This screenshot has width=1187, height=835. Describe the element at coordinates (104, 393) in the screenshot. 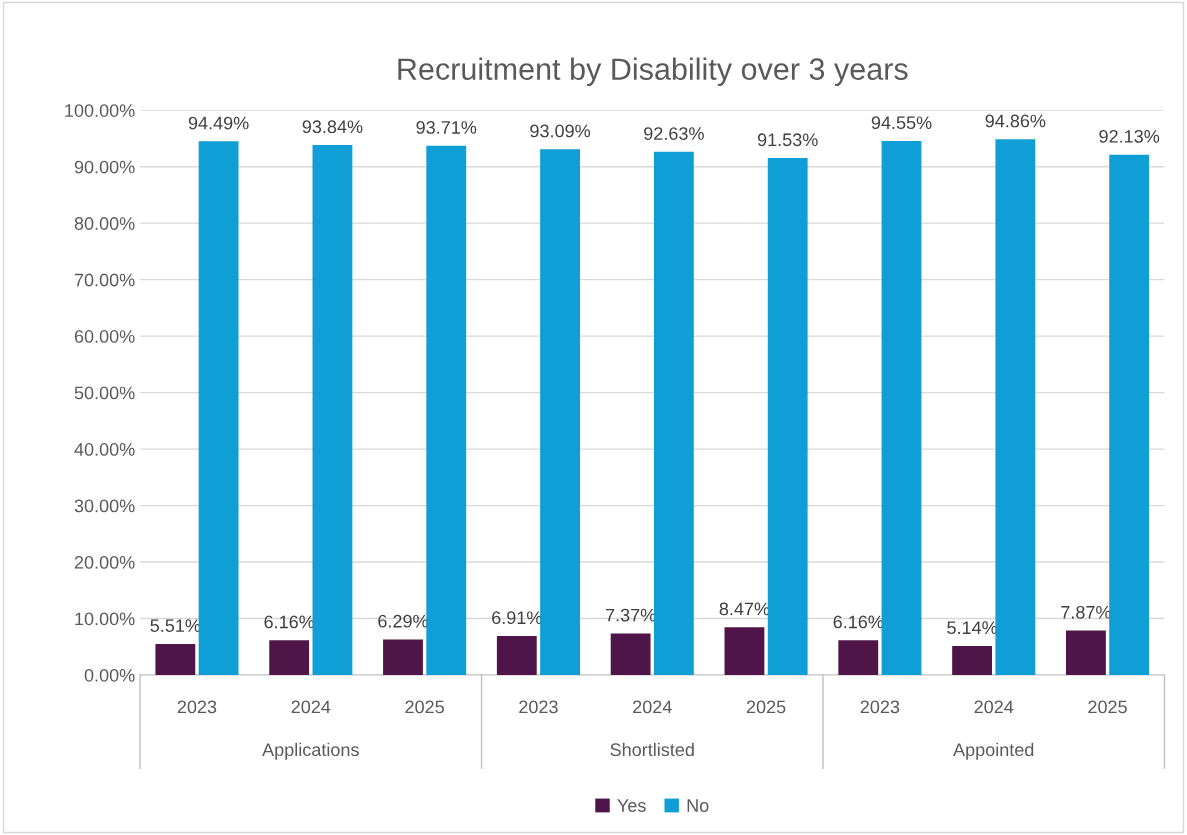

I see `y-tick-label: 50.00%` at that location.